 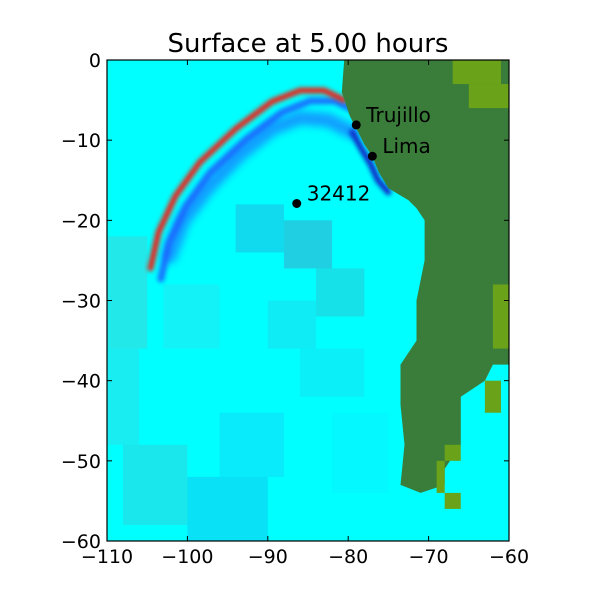 I want to click on point-32412: 32412, so click(x=331, y=194).